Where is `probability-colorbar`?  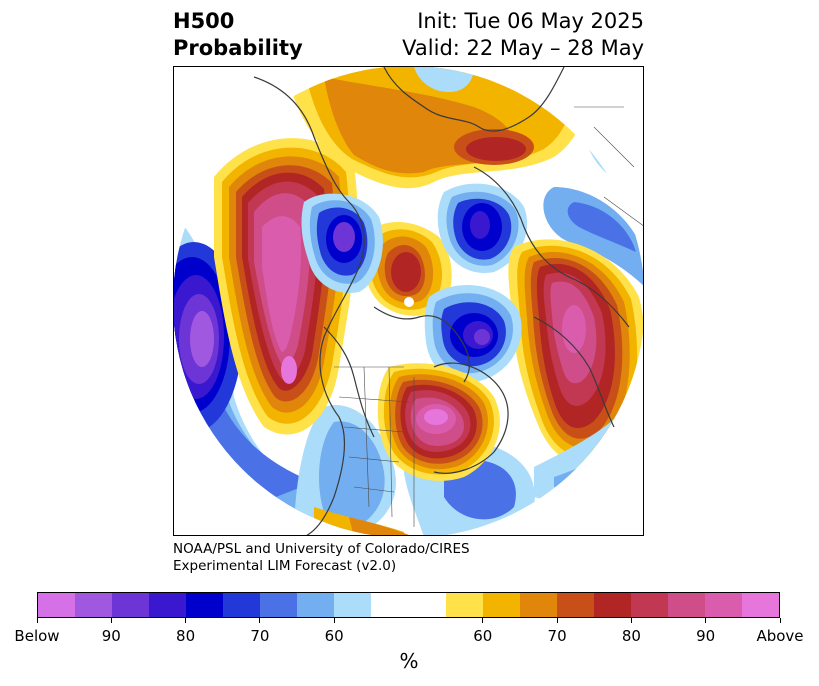
probability-colorbar is located at coordinates (408, 605).